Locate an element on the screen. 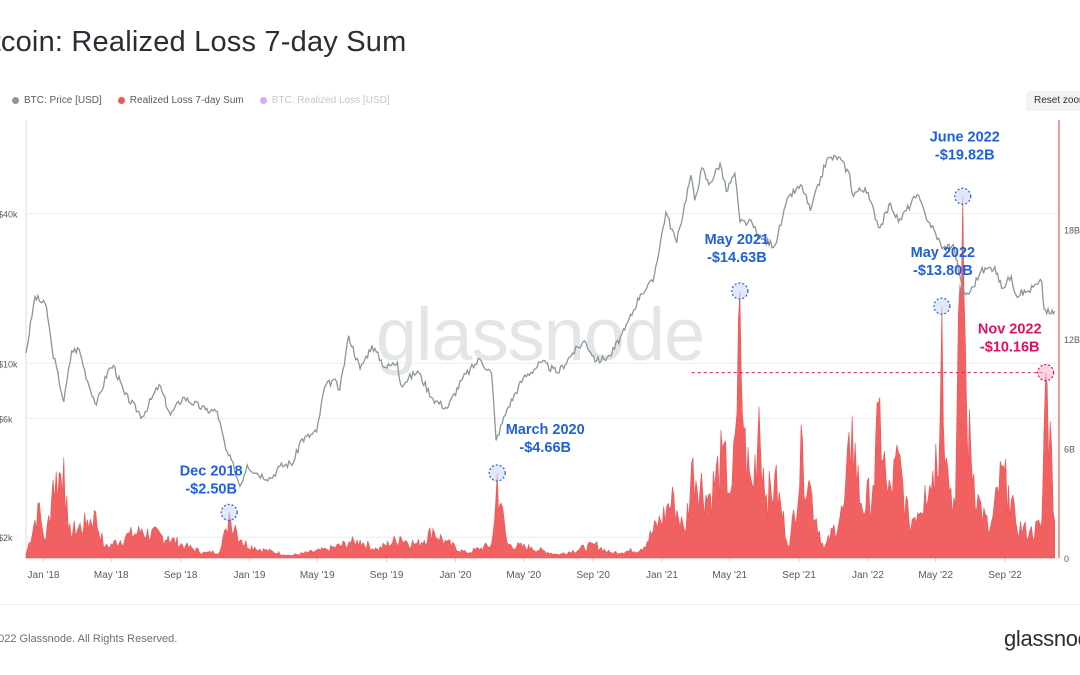 This screenshot has height=675, width=1080. x-tick-label: May '19 is located at coordinates (317, 575).